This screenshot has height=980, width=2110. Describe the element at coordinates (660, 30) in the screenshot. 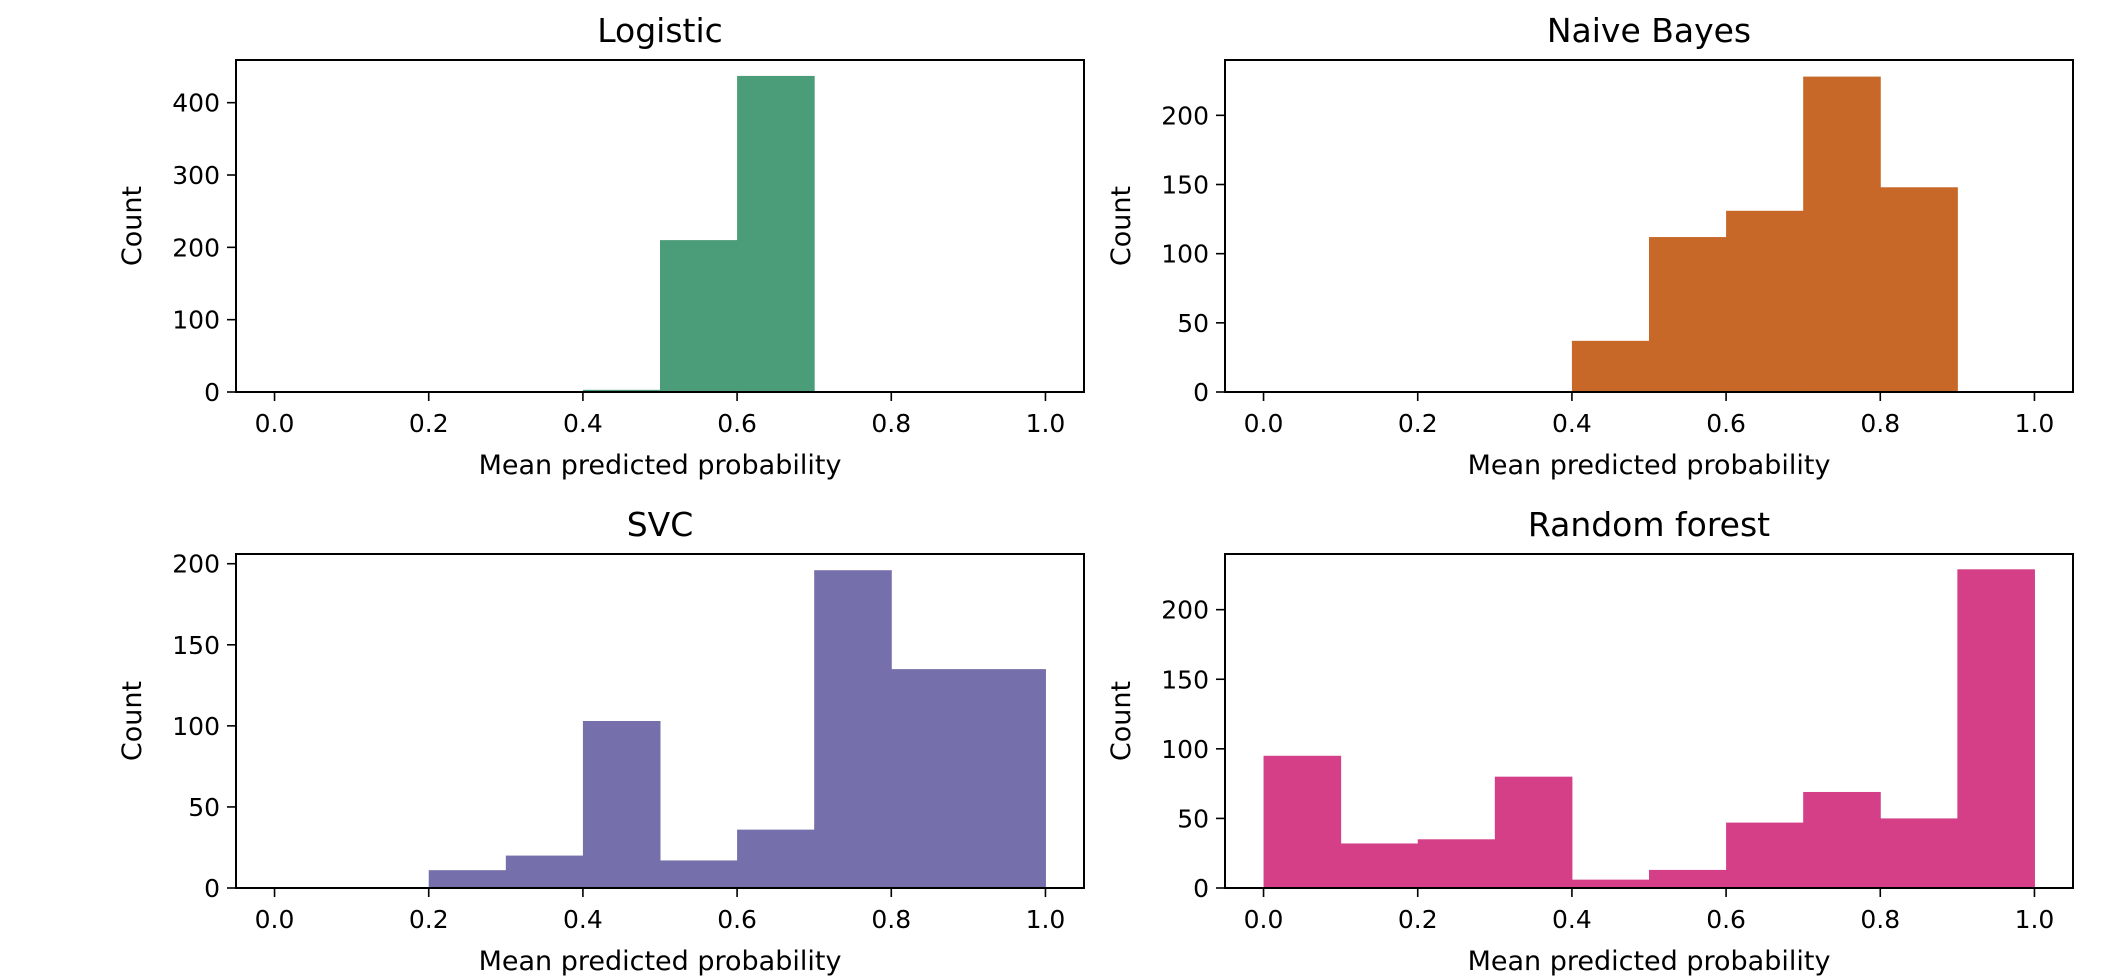

I see `chart-title: Logistic` at that location.